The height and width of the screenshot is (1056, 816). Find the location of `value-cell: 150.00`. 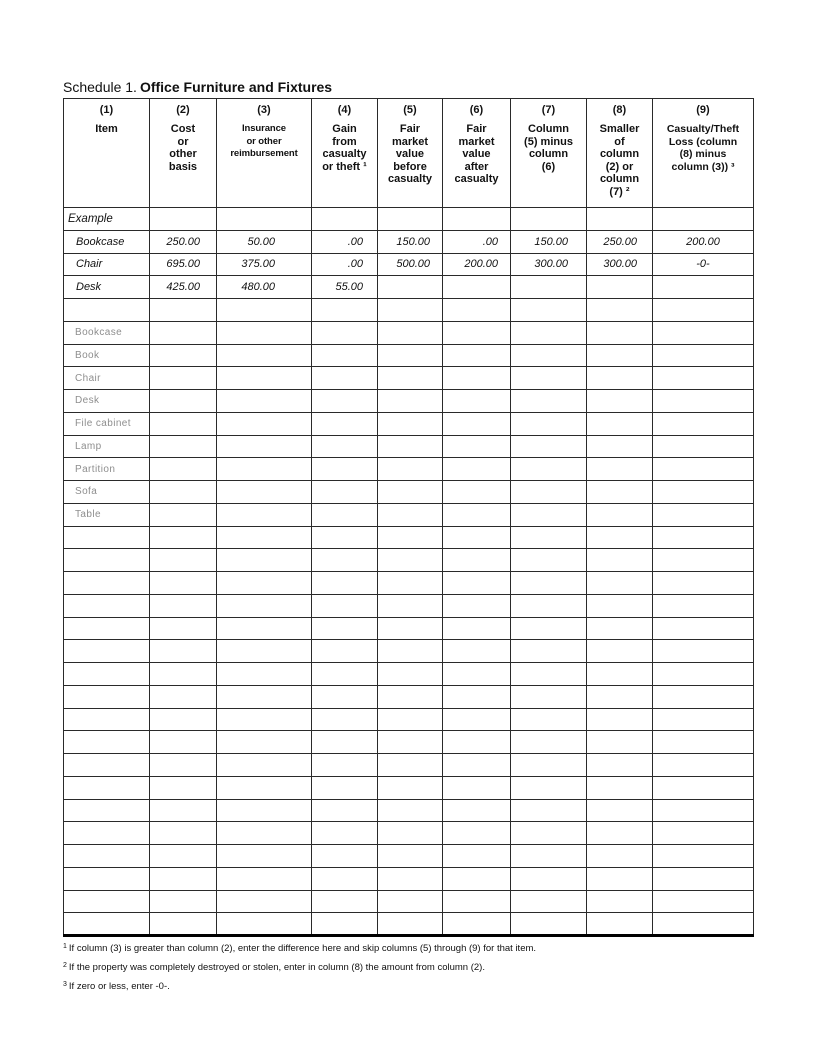

value-cell: 150.00 is located at coordinates (548, 241).